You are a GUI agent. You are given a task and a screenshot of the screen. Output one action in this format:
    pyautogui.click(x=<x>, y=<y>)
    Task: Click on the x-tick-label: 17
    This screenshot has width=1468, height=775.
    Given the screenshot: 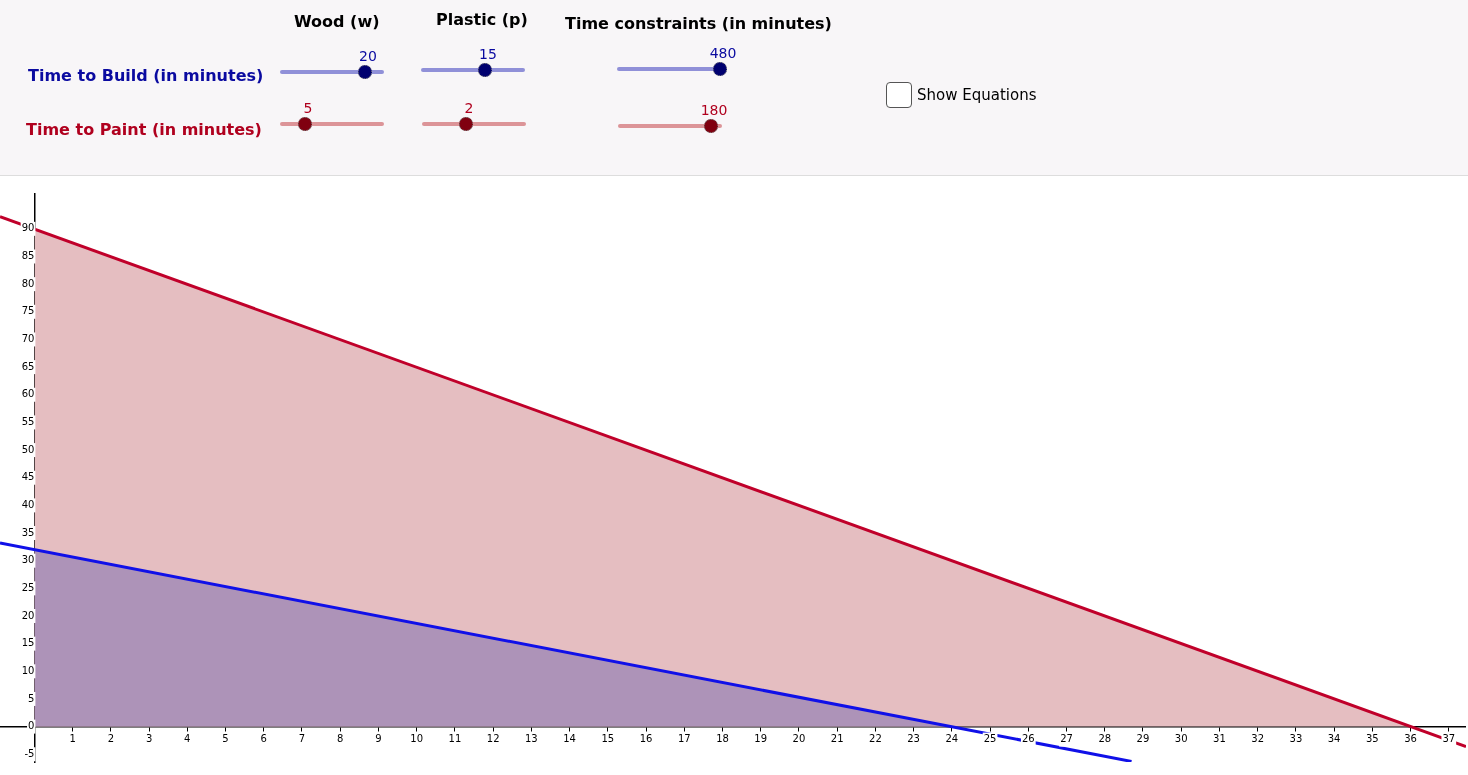 What is the action you would take?
    pyautogui.click(x=684, y=739)
    